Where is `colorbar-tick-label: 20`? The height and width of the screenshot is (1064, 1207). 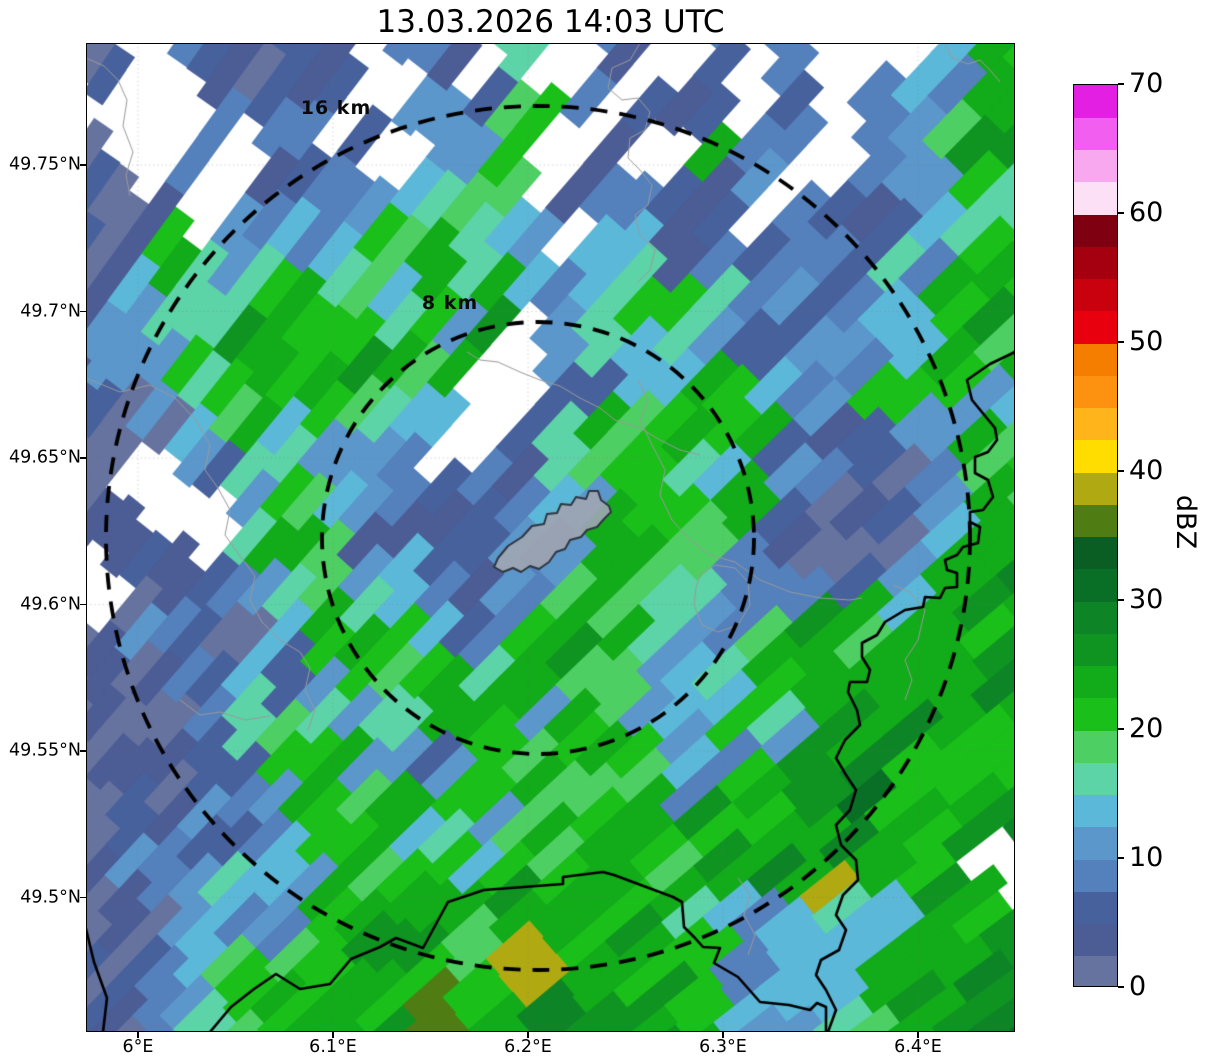 colorbar-tick-label: 20 is located at coordinates (1146, 728).